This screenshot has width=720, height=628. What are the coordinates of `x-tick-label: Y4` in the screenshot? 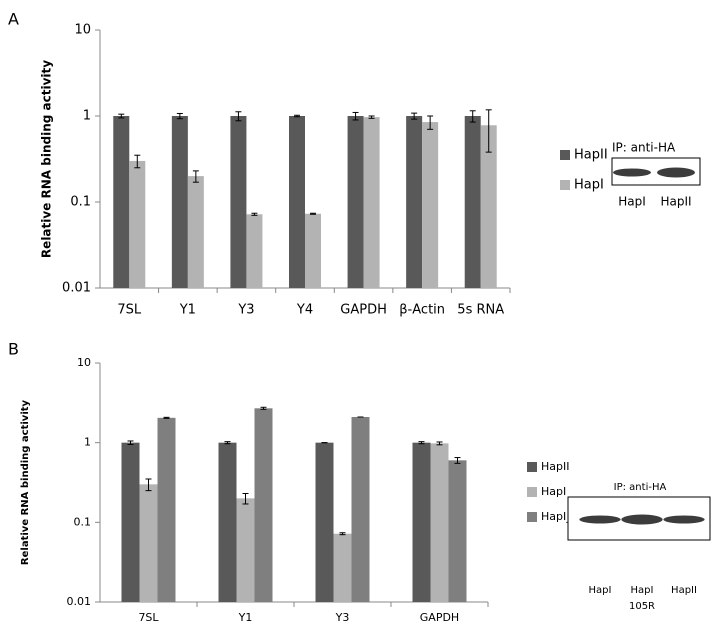 It's located at (304, 310).